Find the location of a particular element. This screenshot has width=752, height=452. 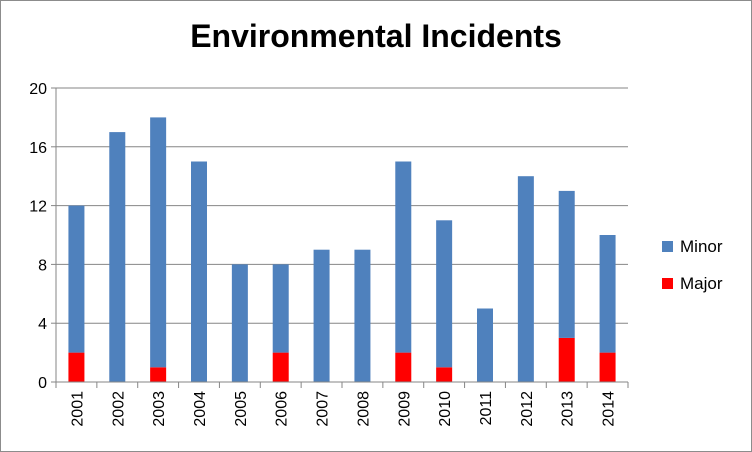

x-tick-label: 2012 is located at coordinates (527, 409).